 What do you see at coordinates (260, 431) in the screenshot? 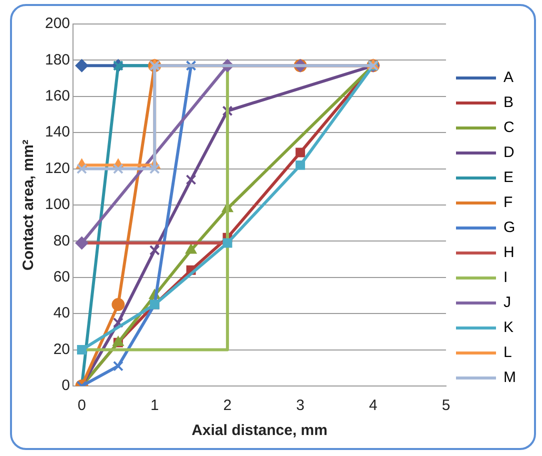
I see `x-axis-title: Axial distance, mm` at bounding box center [260, 431].